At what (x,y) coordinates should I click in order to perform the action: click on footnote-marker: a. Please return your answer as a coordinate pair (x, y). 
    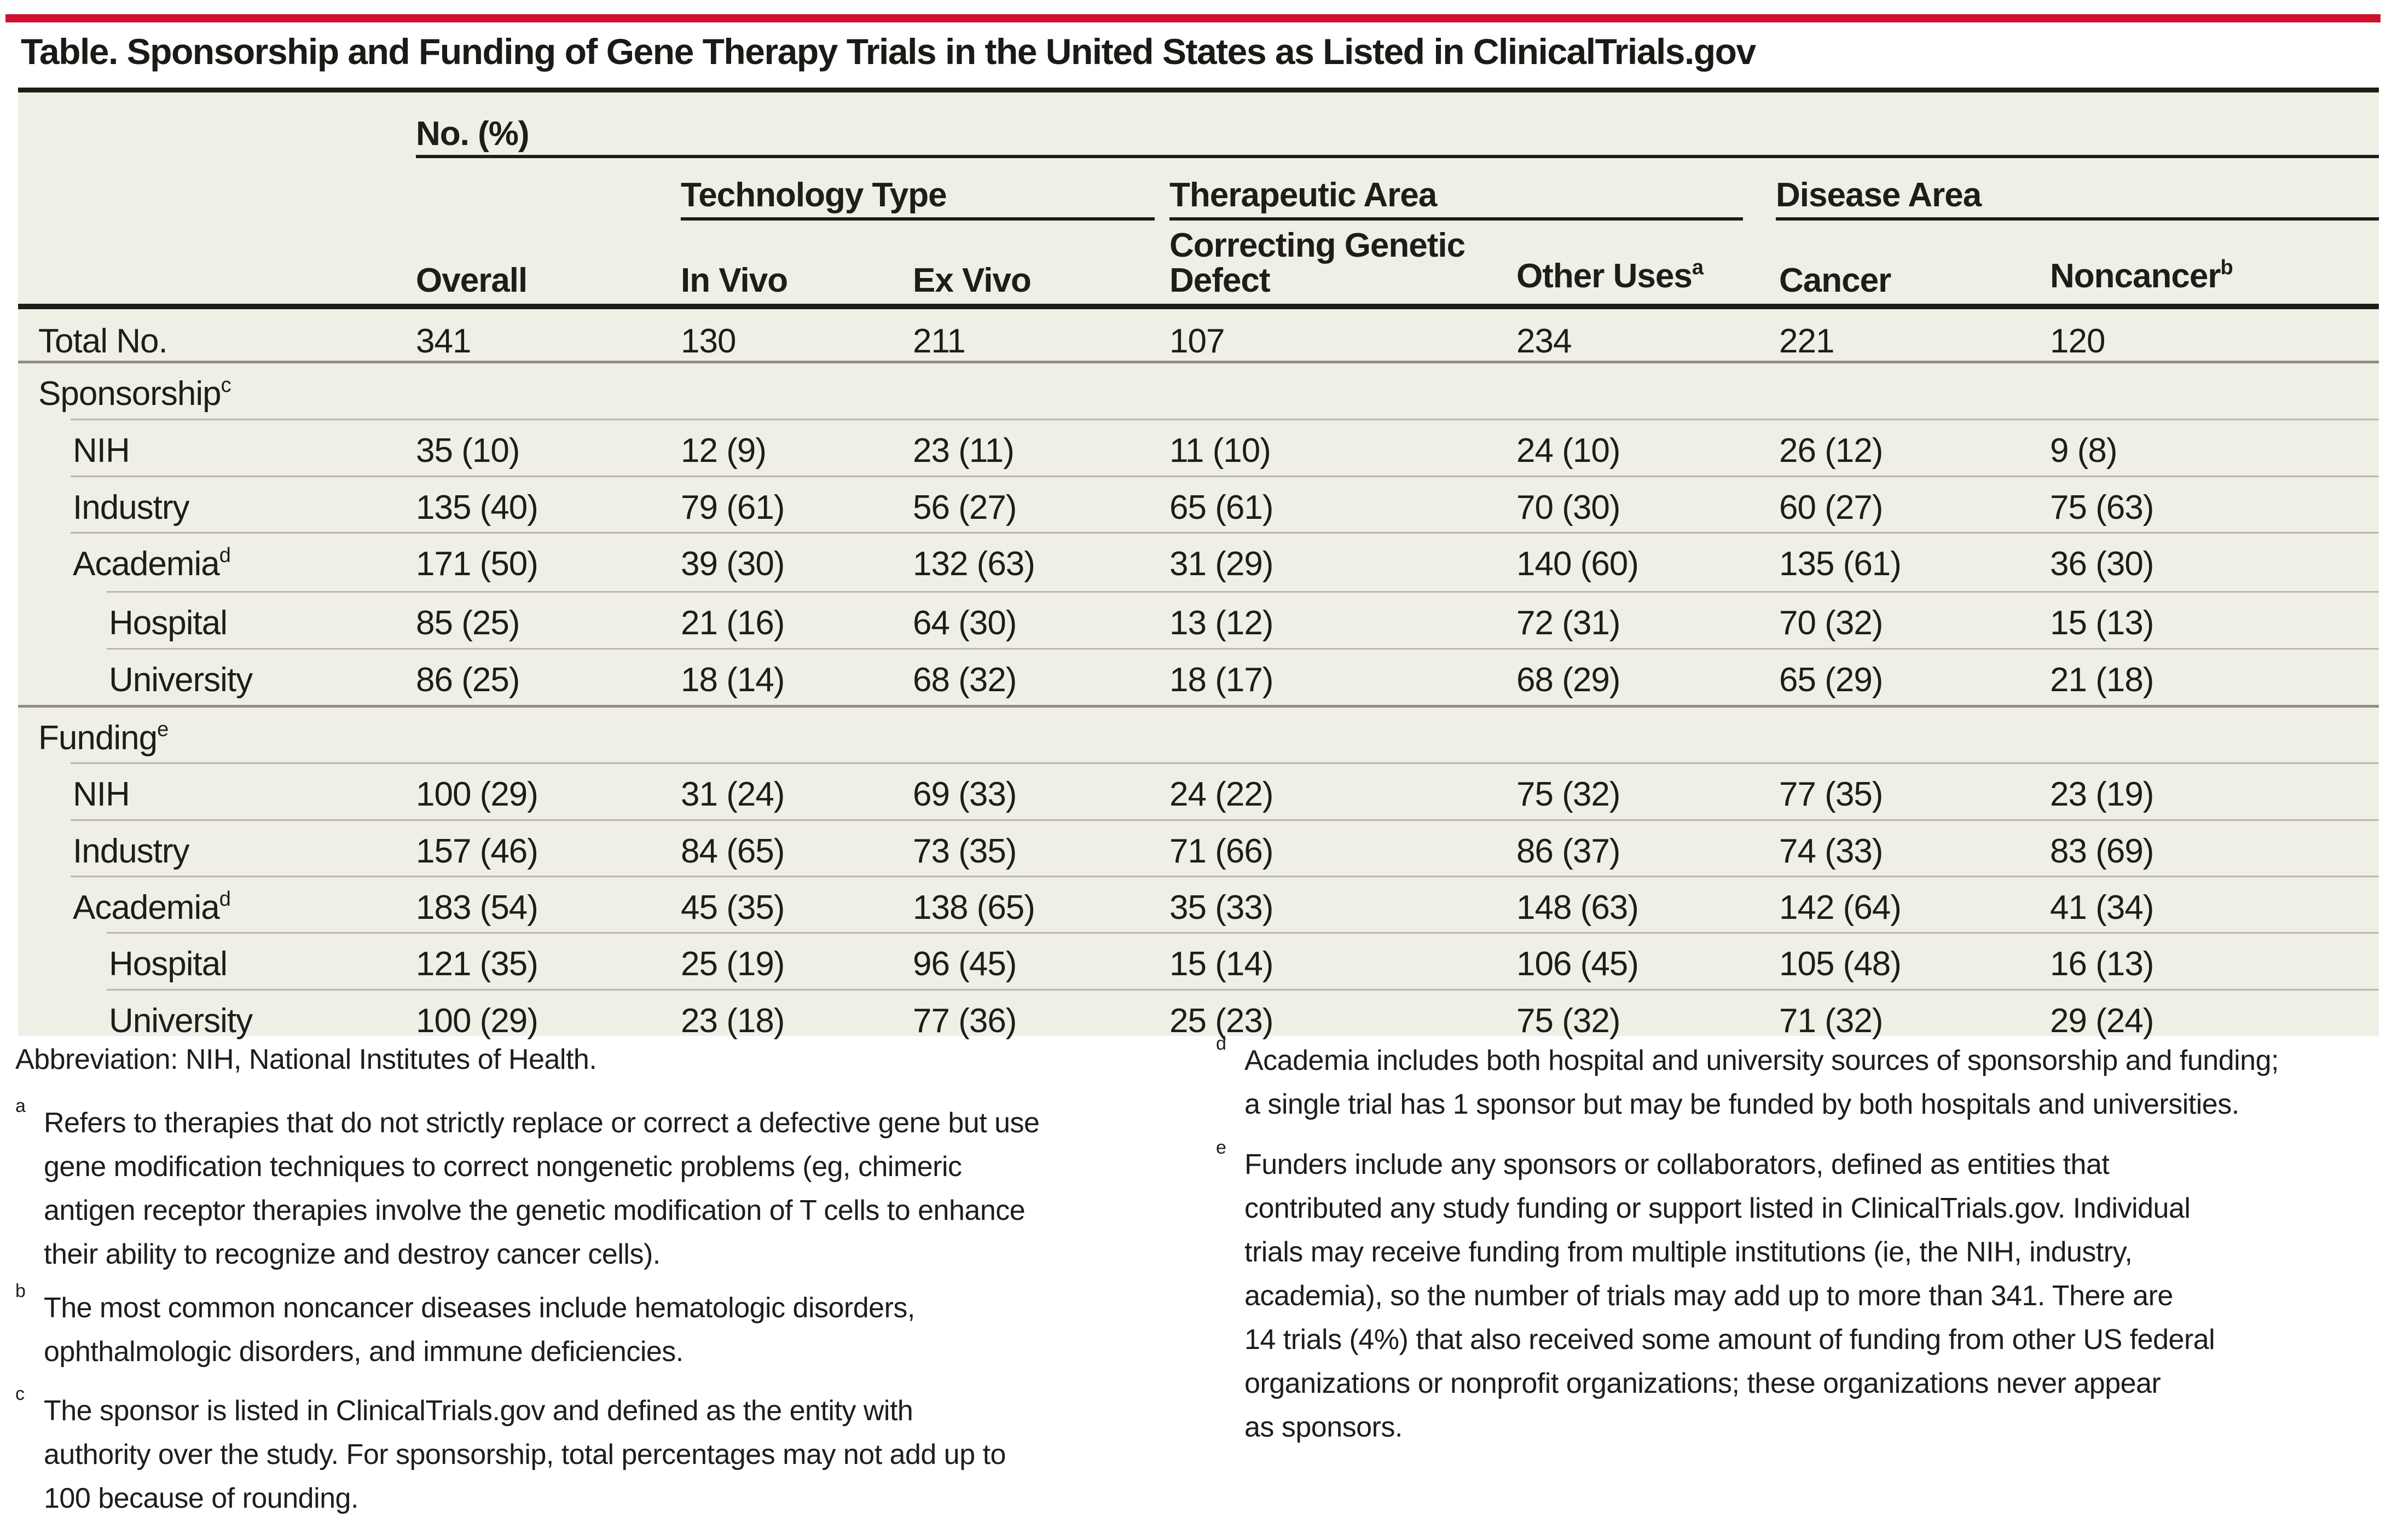
    Looking at the image, I should click on (20, 1106).